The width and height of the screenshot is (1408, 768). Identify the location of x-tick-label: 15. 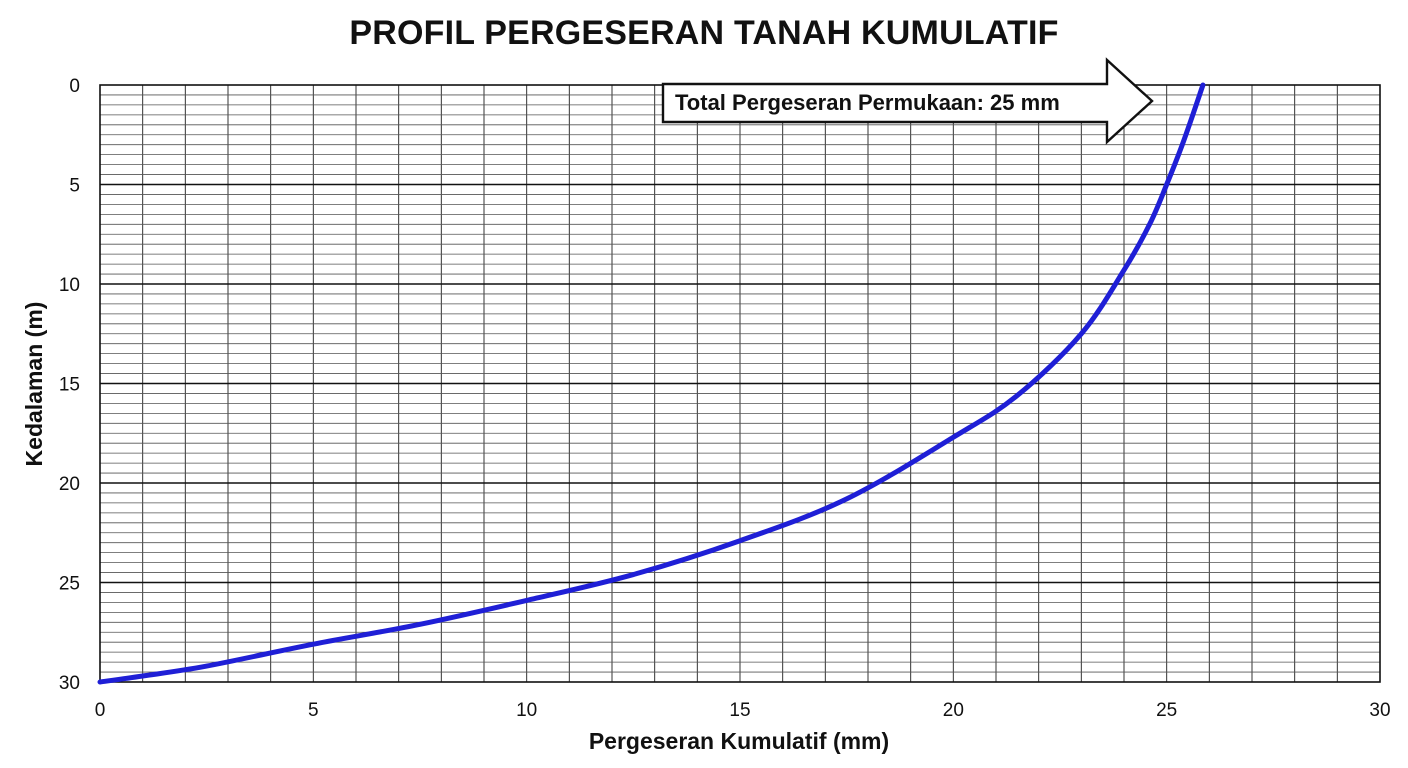
(739, 710).